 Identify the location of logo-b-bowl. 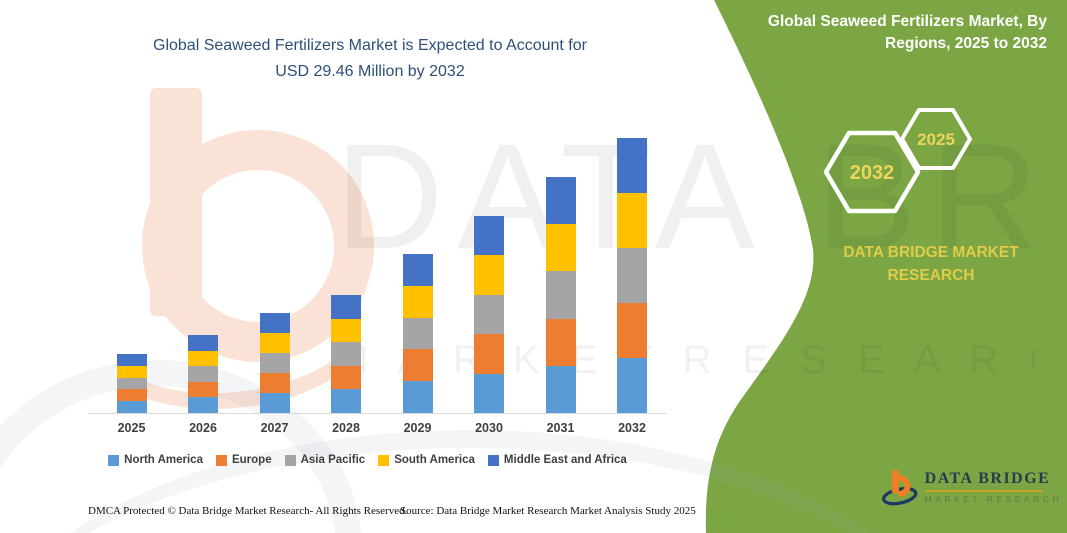
(904, 486).